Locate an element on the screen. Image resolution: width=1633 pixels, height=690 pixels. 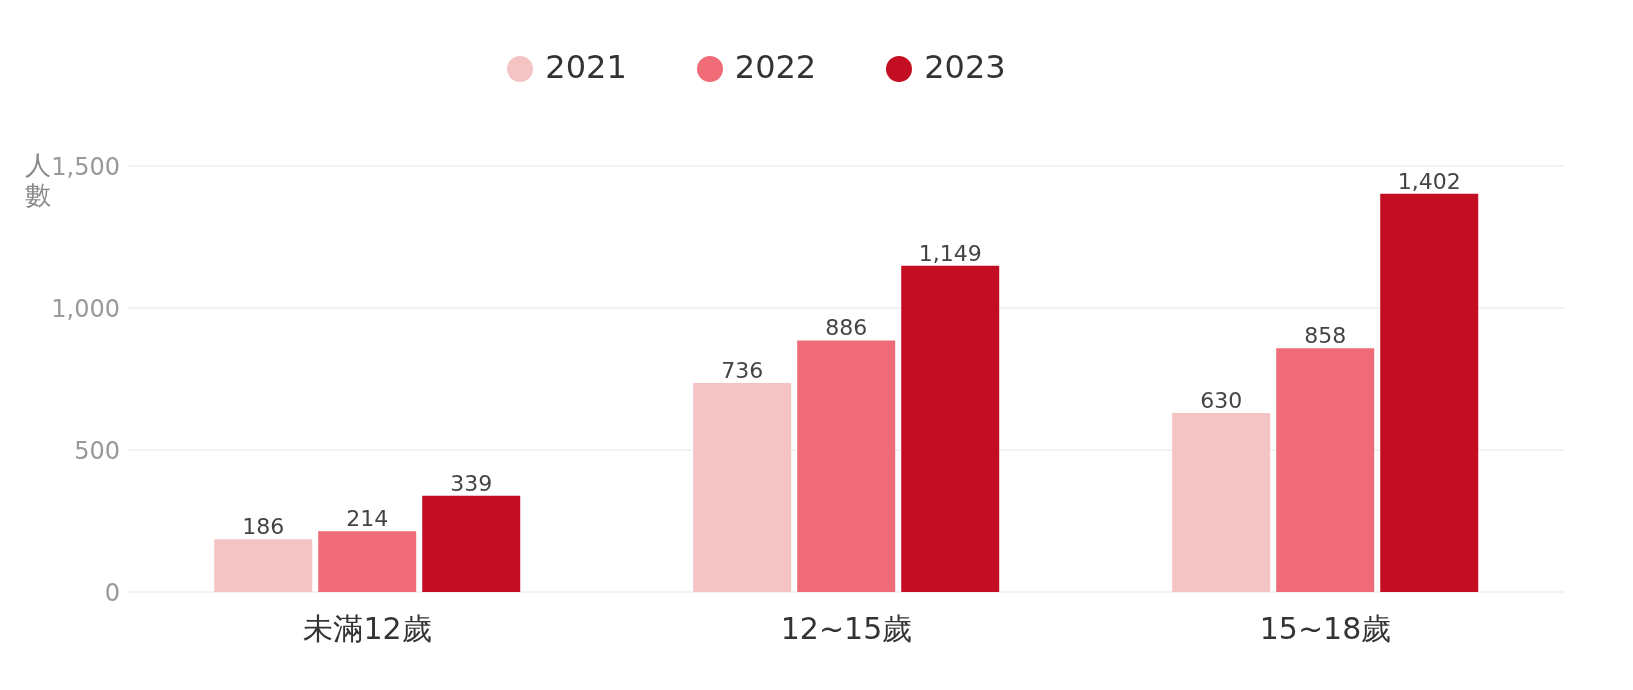
y-axis-title: 人數 is located at coordinates (38, 180).